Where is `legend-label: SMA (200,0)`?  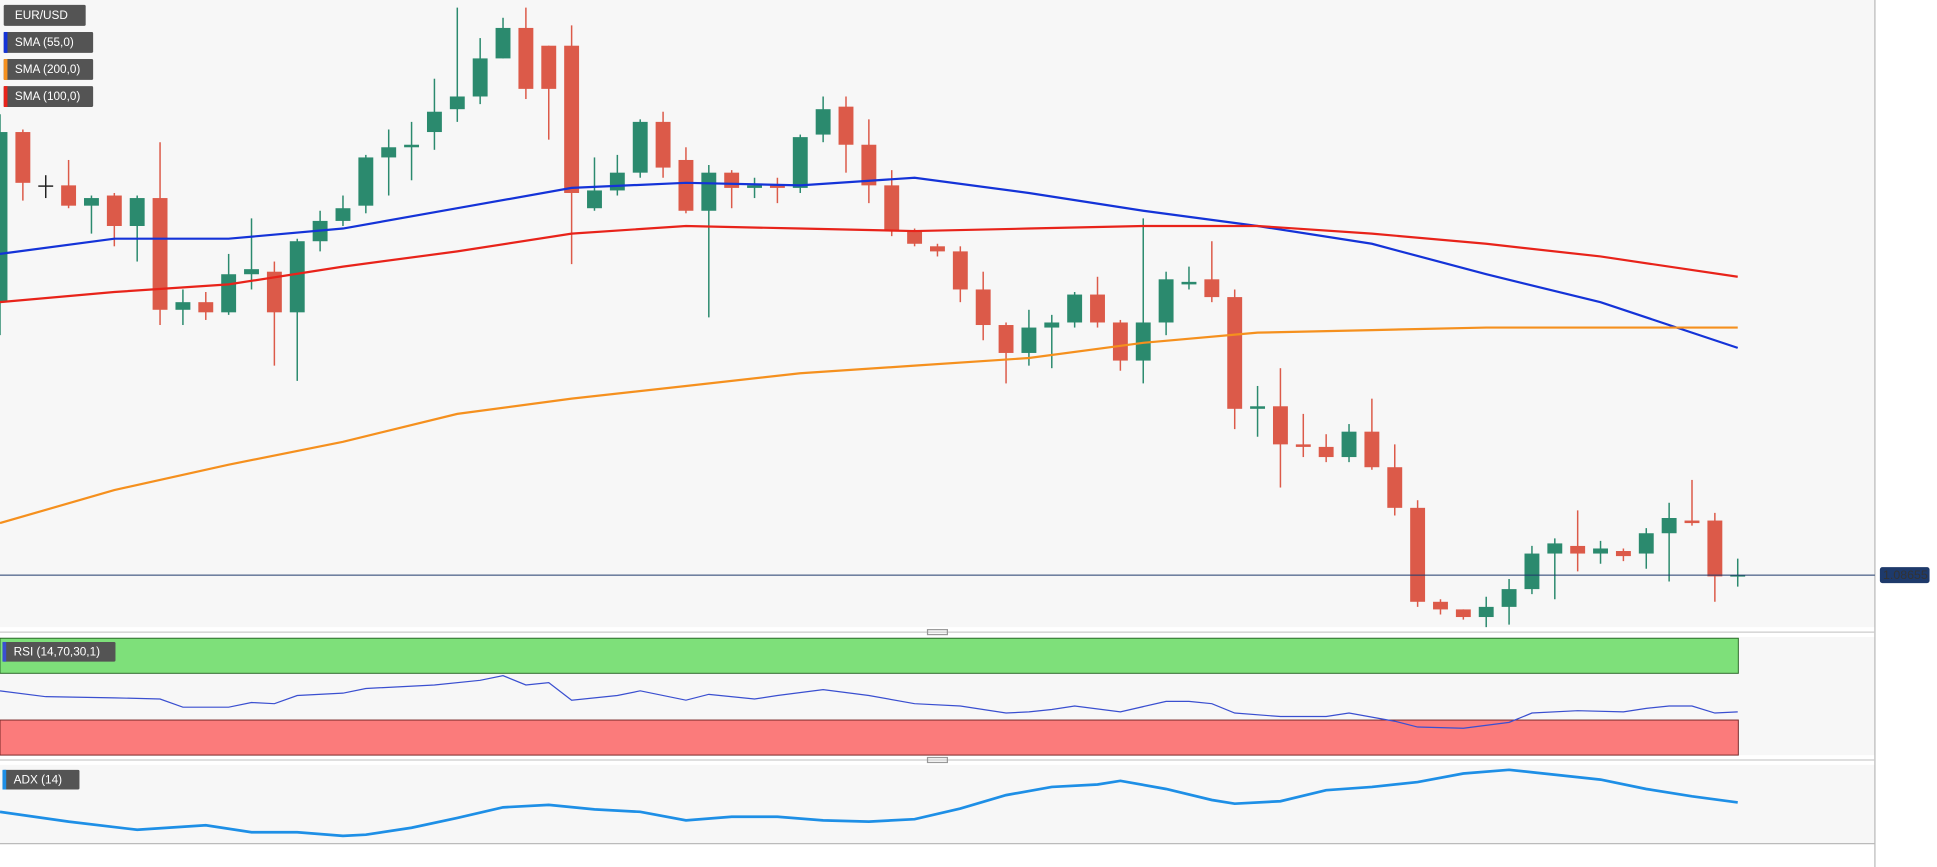 legend-label: SMA (200,0) is located at coordinates (48, 69).